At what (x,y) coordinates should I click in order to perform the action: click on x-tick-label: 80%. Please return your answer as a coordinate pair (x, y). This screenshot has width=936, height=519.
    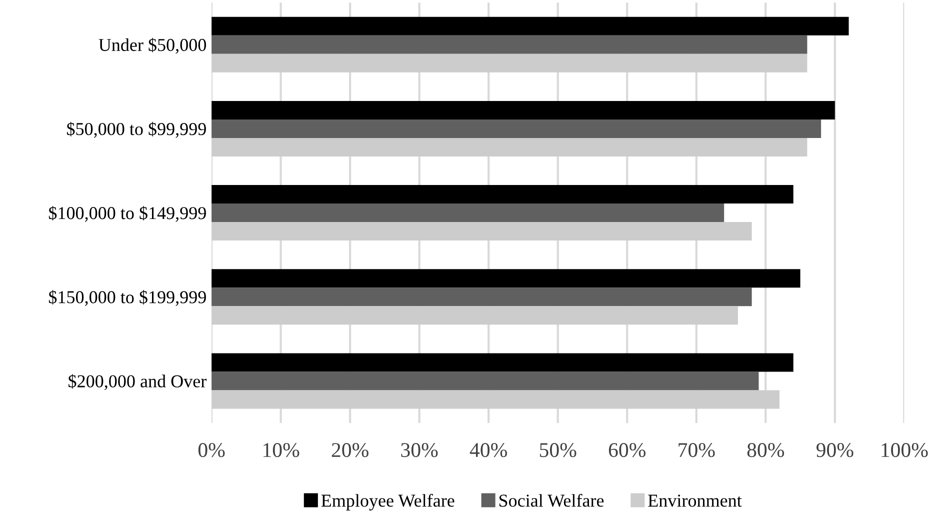
    Looking at the image, I should click on (765, 450).